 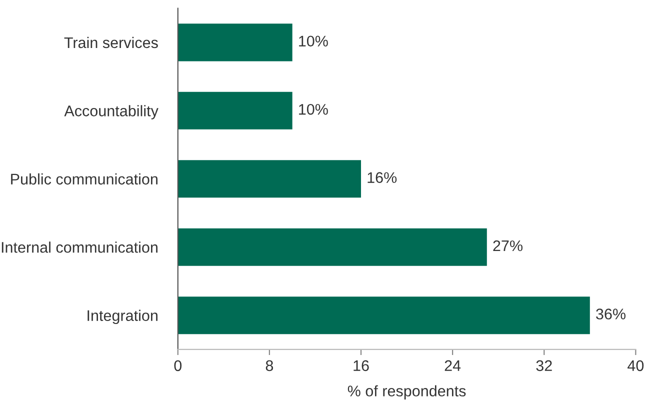 I want to click on y-tick-label: Public communication, so click(x=84, y=179).